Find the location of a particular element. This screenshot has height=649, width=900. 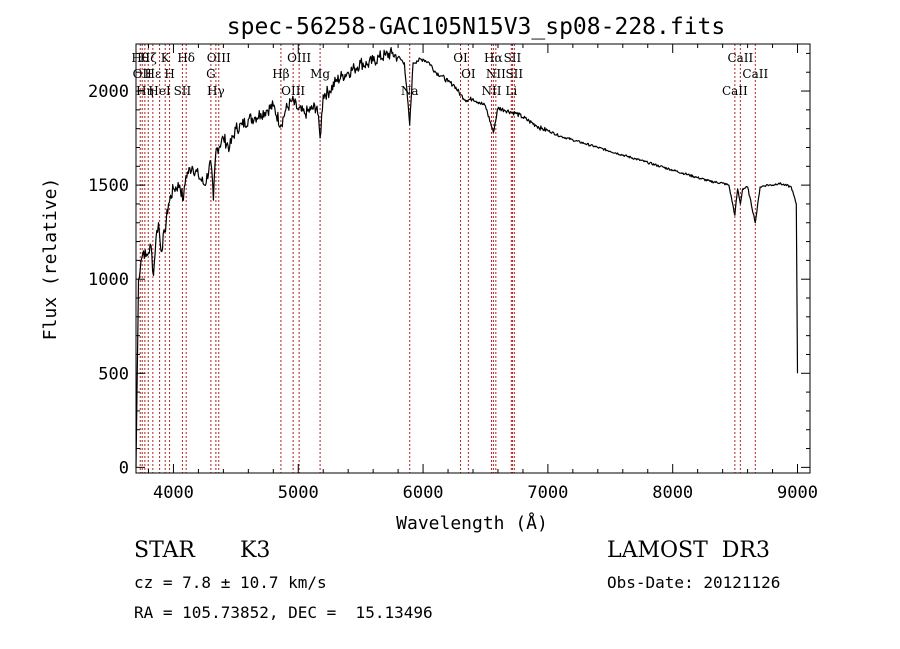

marker-label-22: NII is located at coordinates (496, 74).